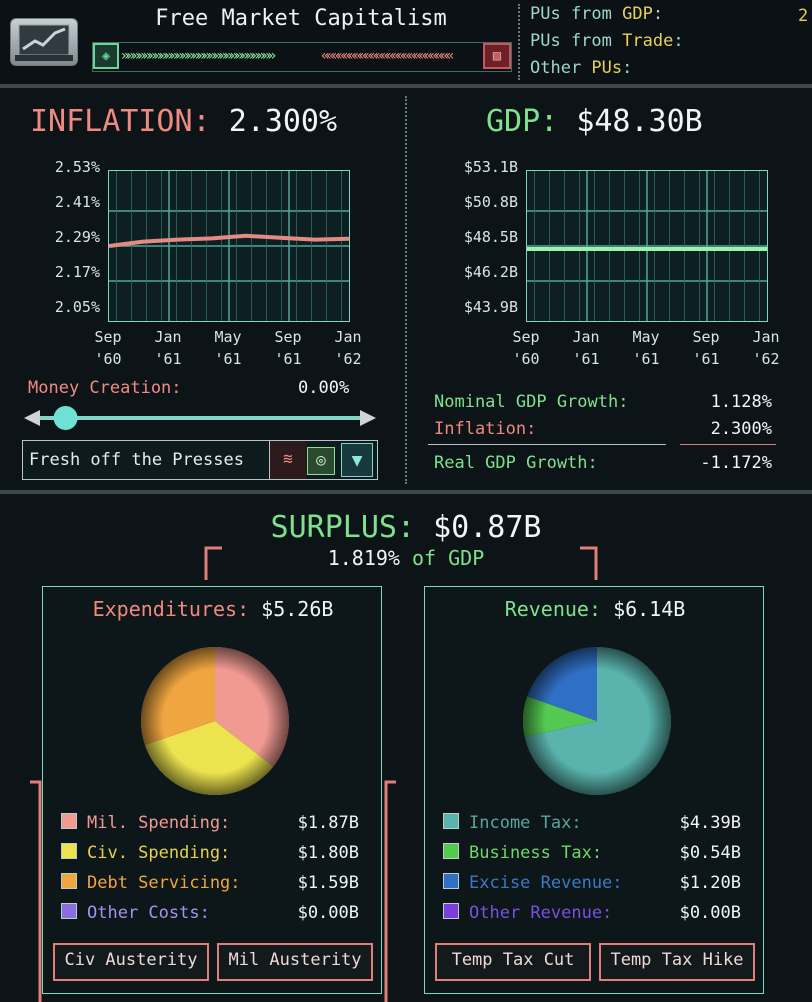 The image size is (812, 1002). What do you see at coordinates (77, 202) in the screenshot?
I see `inflation-y-tick: 2.41%` at bounding box center [77, 202].